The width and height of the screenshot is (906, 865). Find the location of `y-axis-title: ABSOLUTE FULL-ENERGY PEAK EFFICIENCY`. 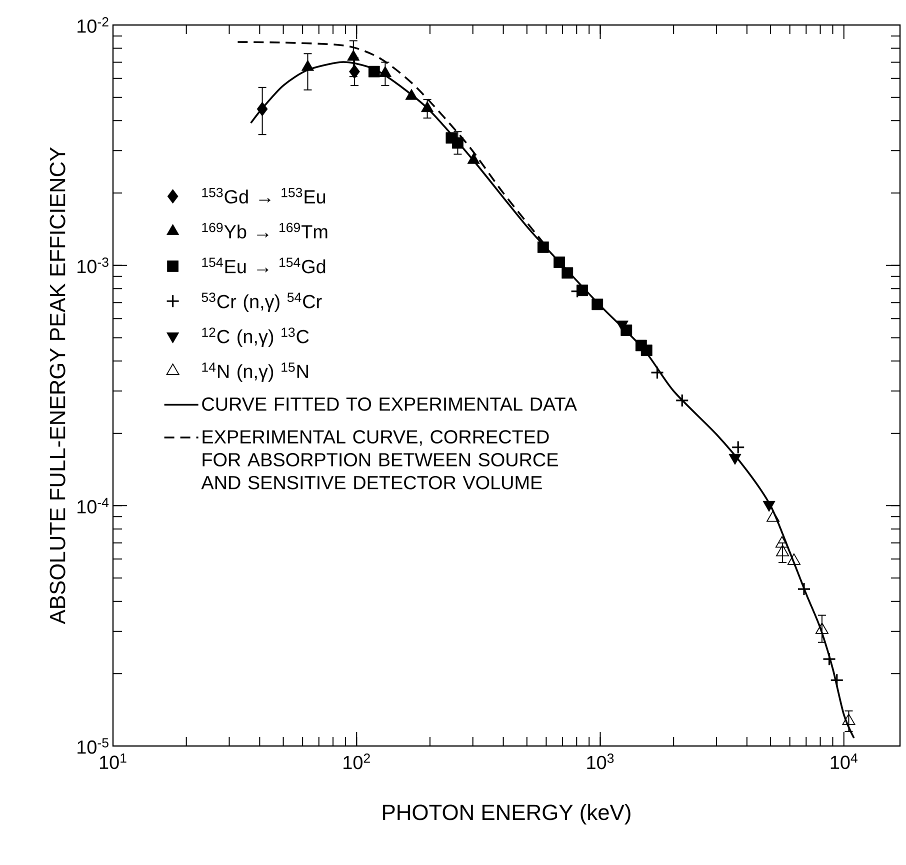

y-axis-title: ABSOLUTE FULL-ENERGY PEAK EFFICIENCY is located at coordinates (58, 385).